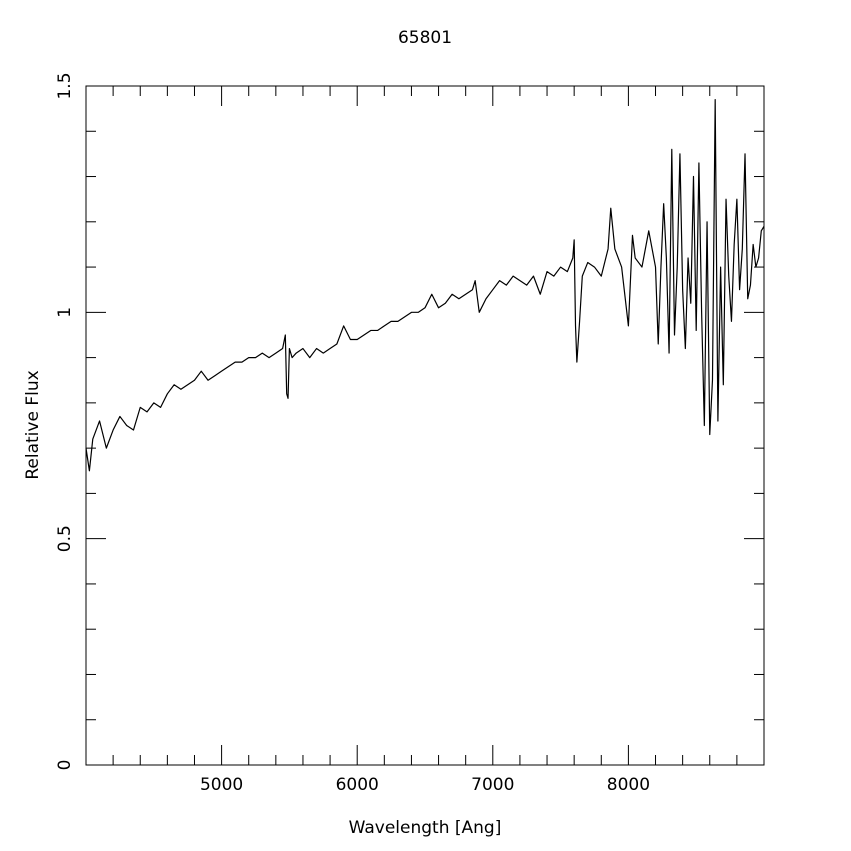 The height and width of the screenshot is (851, 851). I want to click on y-tick-label: 1, so click(65, 312).